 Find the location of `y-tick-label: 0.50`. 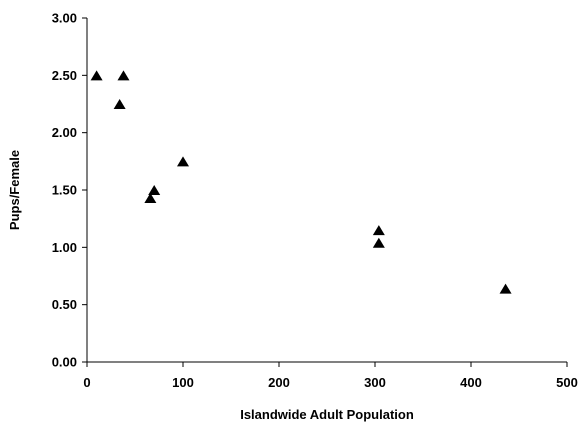

y-tick-label: 0.50 is located at coordinates (64, 304).